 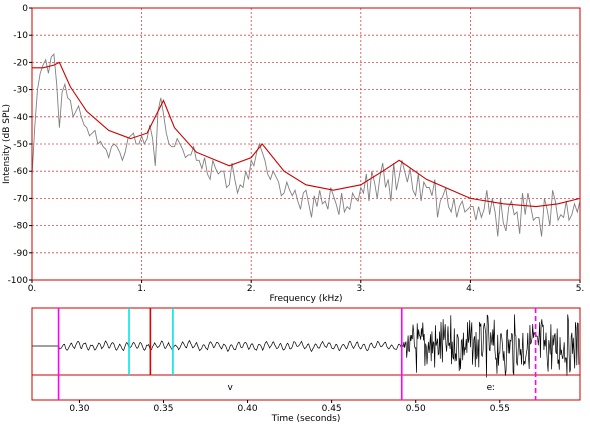 I want to click on y-tick-label: -30, so click(x=20, y=91).